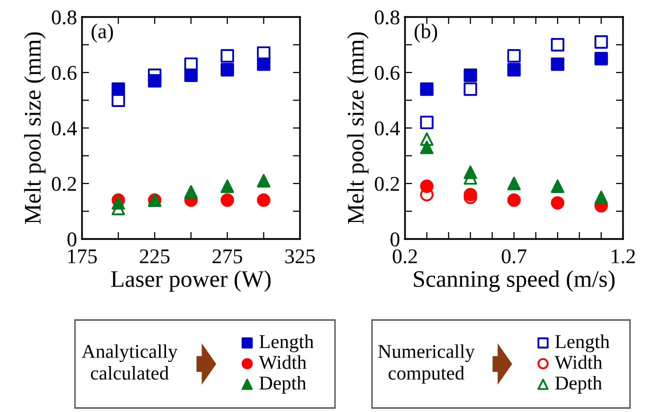 The width and height of the screenshot is (648, 412). What do you see at coordinates (191, 281) in the screenshot?
I see `x-axis-title: Laser power (W)` at bounding box center [191, 281].